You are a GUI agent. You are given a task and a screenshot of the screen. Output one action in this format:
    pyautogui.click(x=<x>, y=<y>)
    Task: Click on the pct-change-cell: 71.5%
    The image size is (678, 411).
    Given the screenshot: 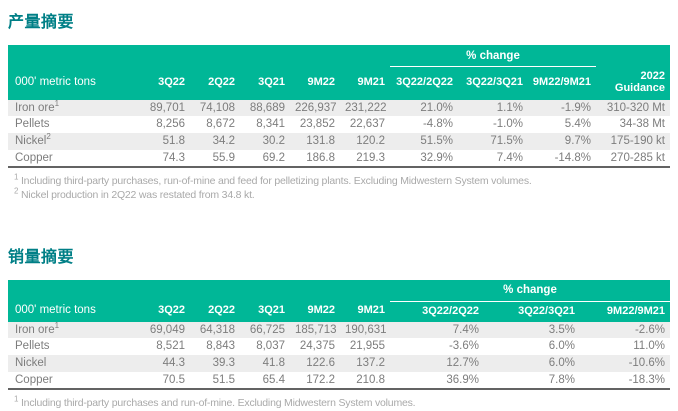 What is the action you would take?
    pyautogui.click(x=506, y=141)
    